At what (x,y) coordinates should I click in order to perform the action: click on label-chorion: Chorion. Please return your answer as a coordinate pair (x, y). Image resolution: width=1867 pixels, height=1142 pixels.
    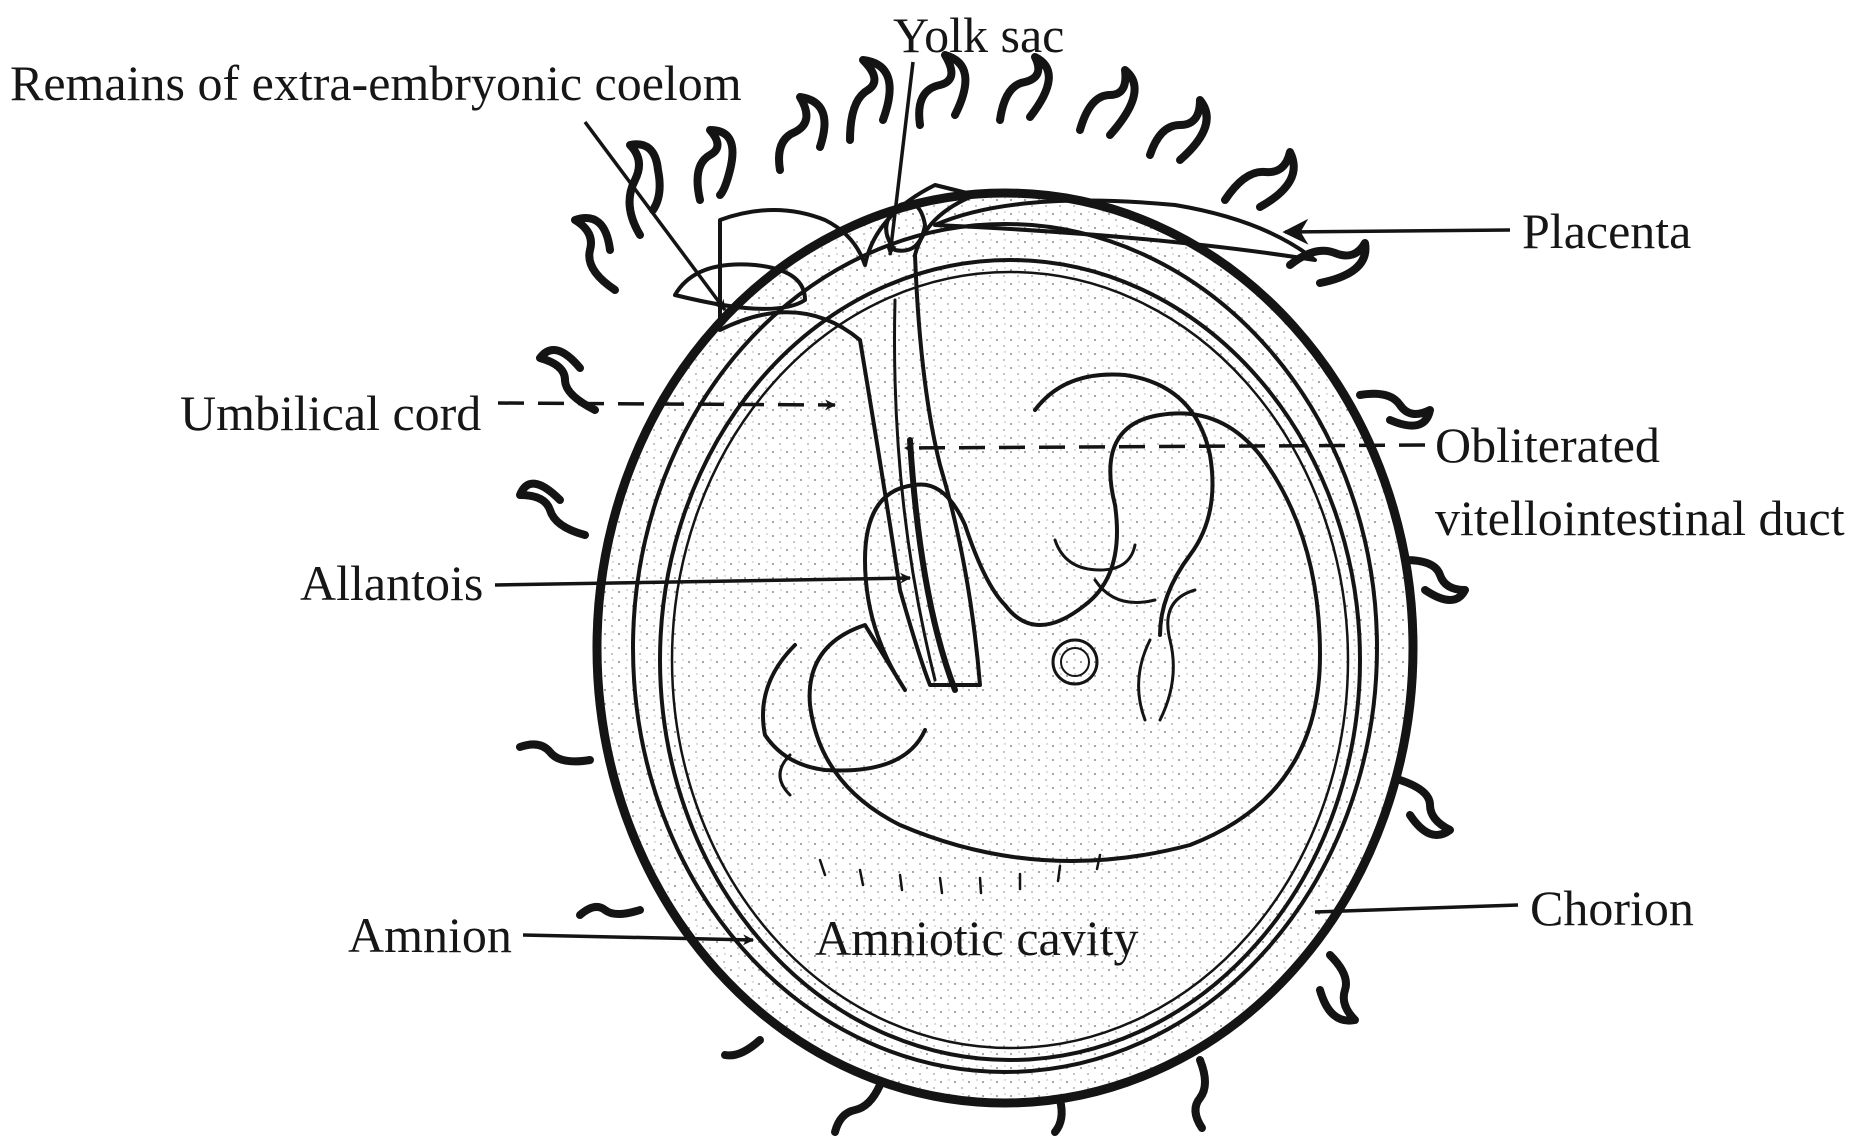
    Looking at the image, I should click on (1612, 908).